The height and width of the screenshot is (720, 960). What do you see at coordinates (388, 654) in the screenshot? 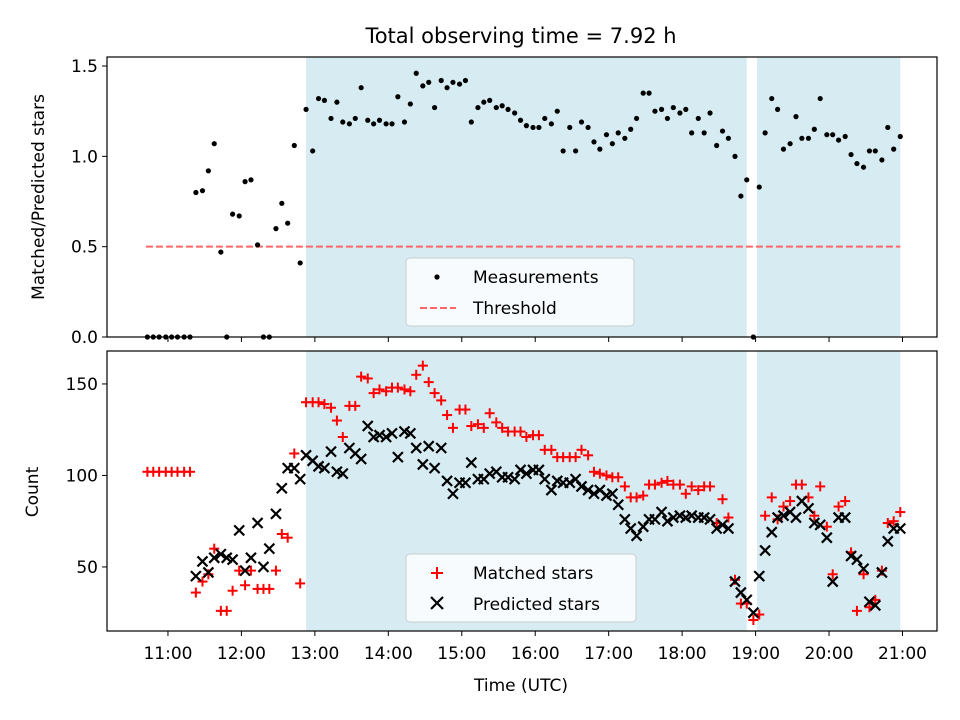
I see `x-tick-label: 14:00` at bounding box center [388, 654].